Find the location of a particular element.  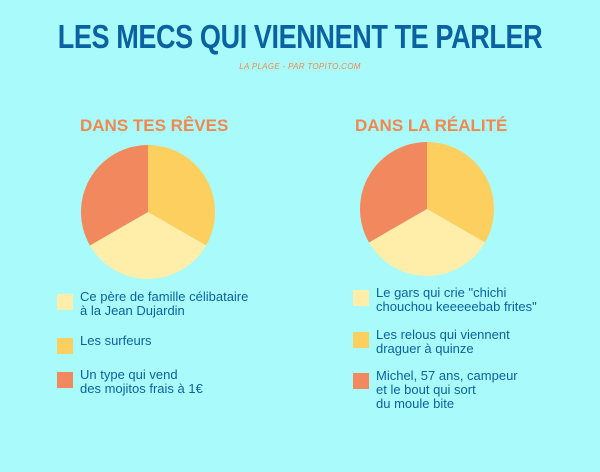

chart-title-left: DANS TES RÊVES is located at coordinates (154, 125).